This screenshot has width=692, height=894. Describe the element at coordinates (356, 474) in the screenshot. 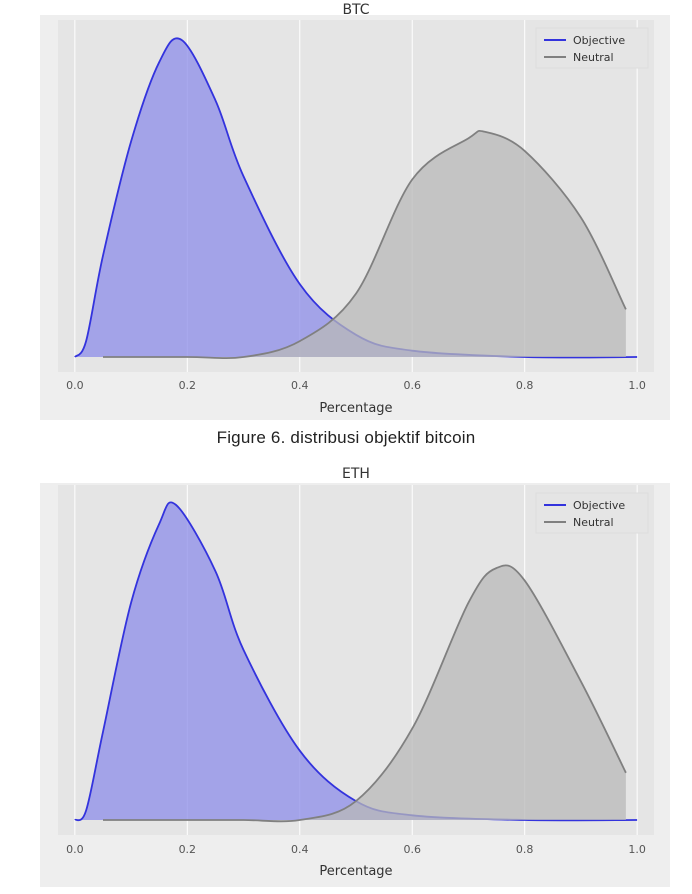

I see `chart-title: ETH` at that location.